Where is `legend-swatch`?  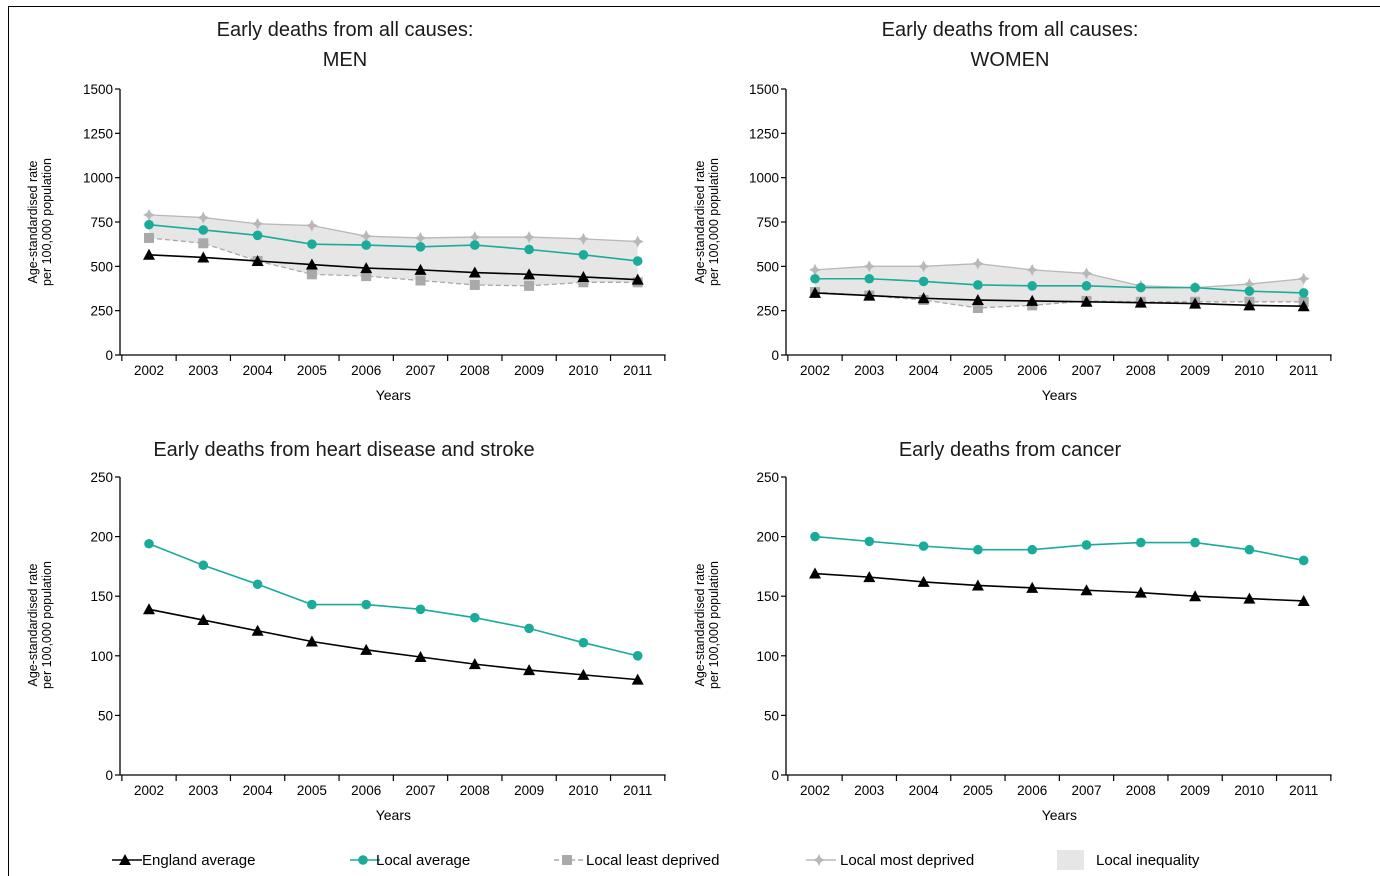
legend-swatch is located at coordinates (1070, 860).